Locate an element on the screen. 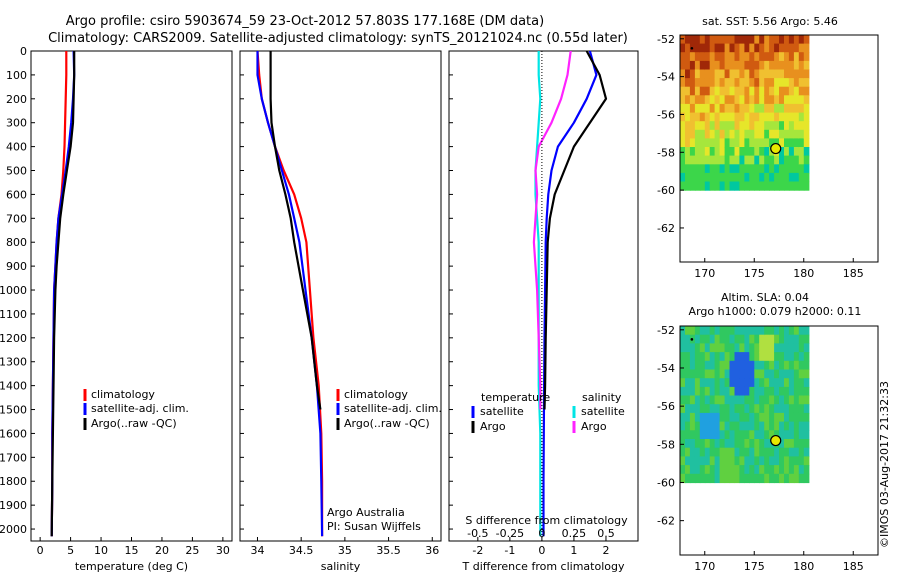 Image resolution: width=900 pixels, height=580 pixels. y-tick-label: -60 is located at coordinates (666, 482).